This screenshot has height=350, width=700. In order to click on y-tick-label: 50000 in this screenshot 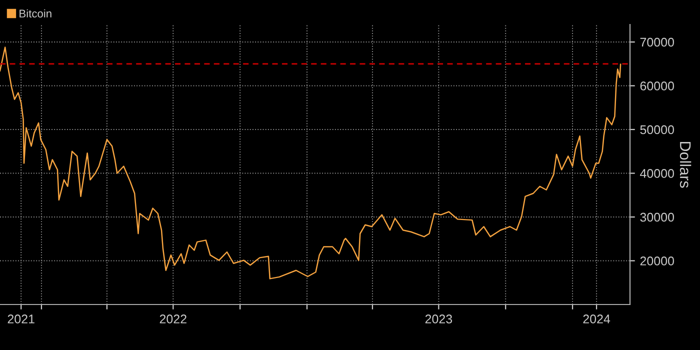, I will do `click(657, 129)`.